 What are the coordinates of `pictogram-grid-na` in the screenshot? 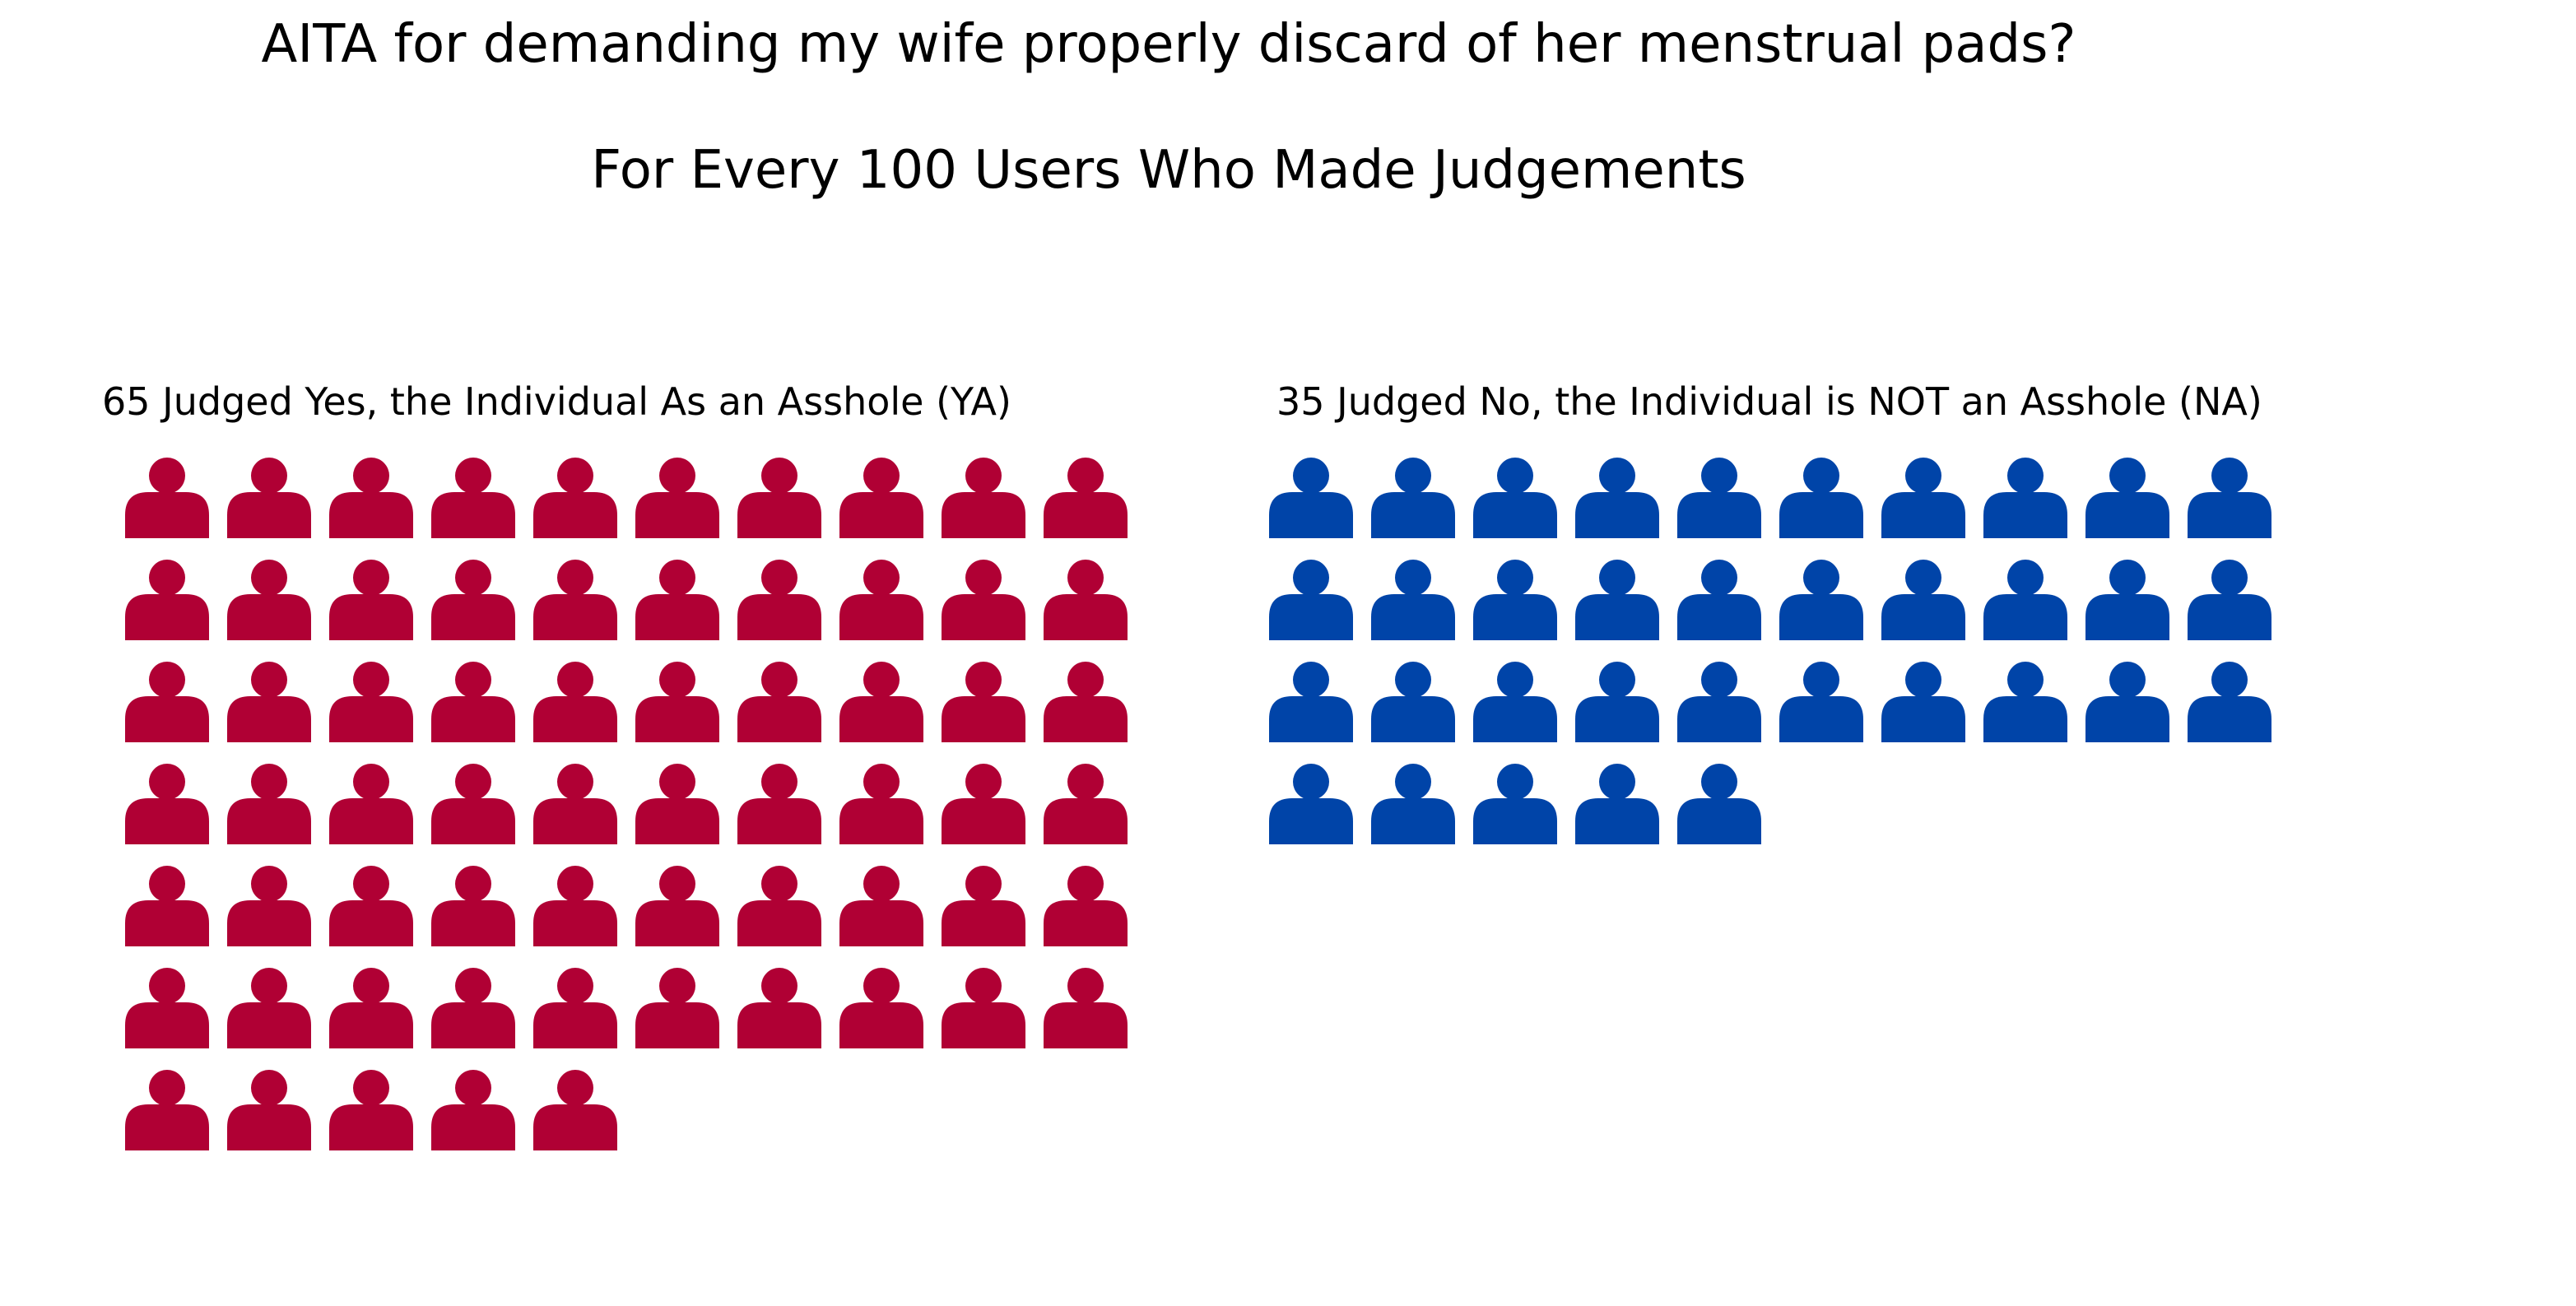 It's located at (1770, 651).